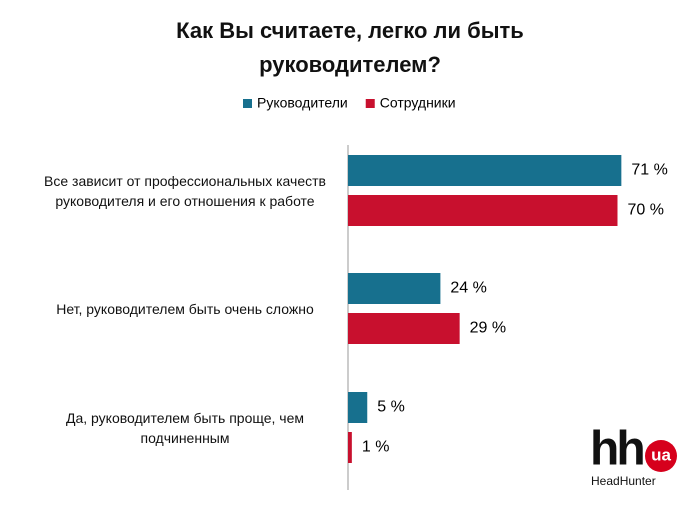 The width and height of the screenshot is (700, 508). I want to click on value-label: 24 %, so click(468, 288).